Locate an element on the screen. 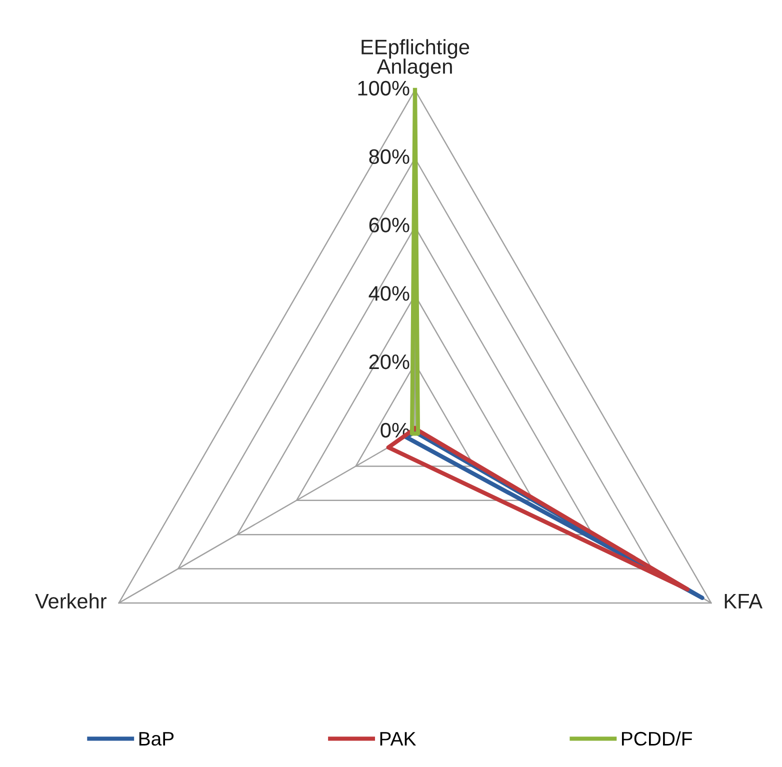 Image resolution: width=782 pixels, height=767 pixels. y-tick-label: 80% is located at coordinates (389, 156).